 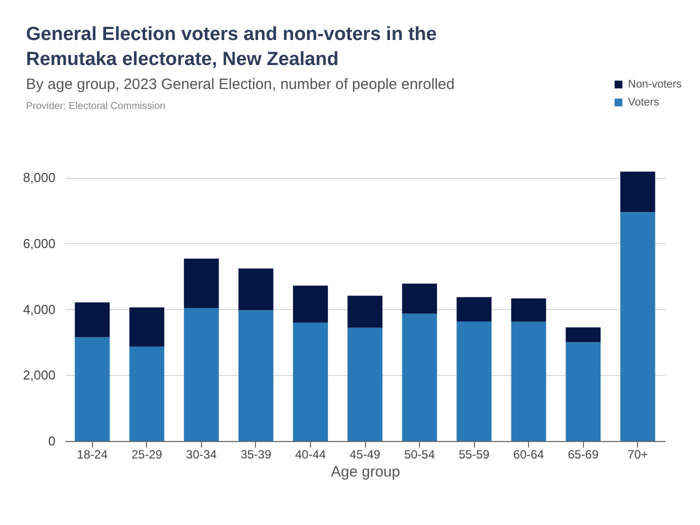 I want to click on x-tick-label: 50-54, so click(x=420, y=455).